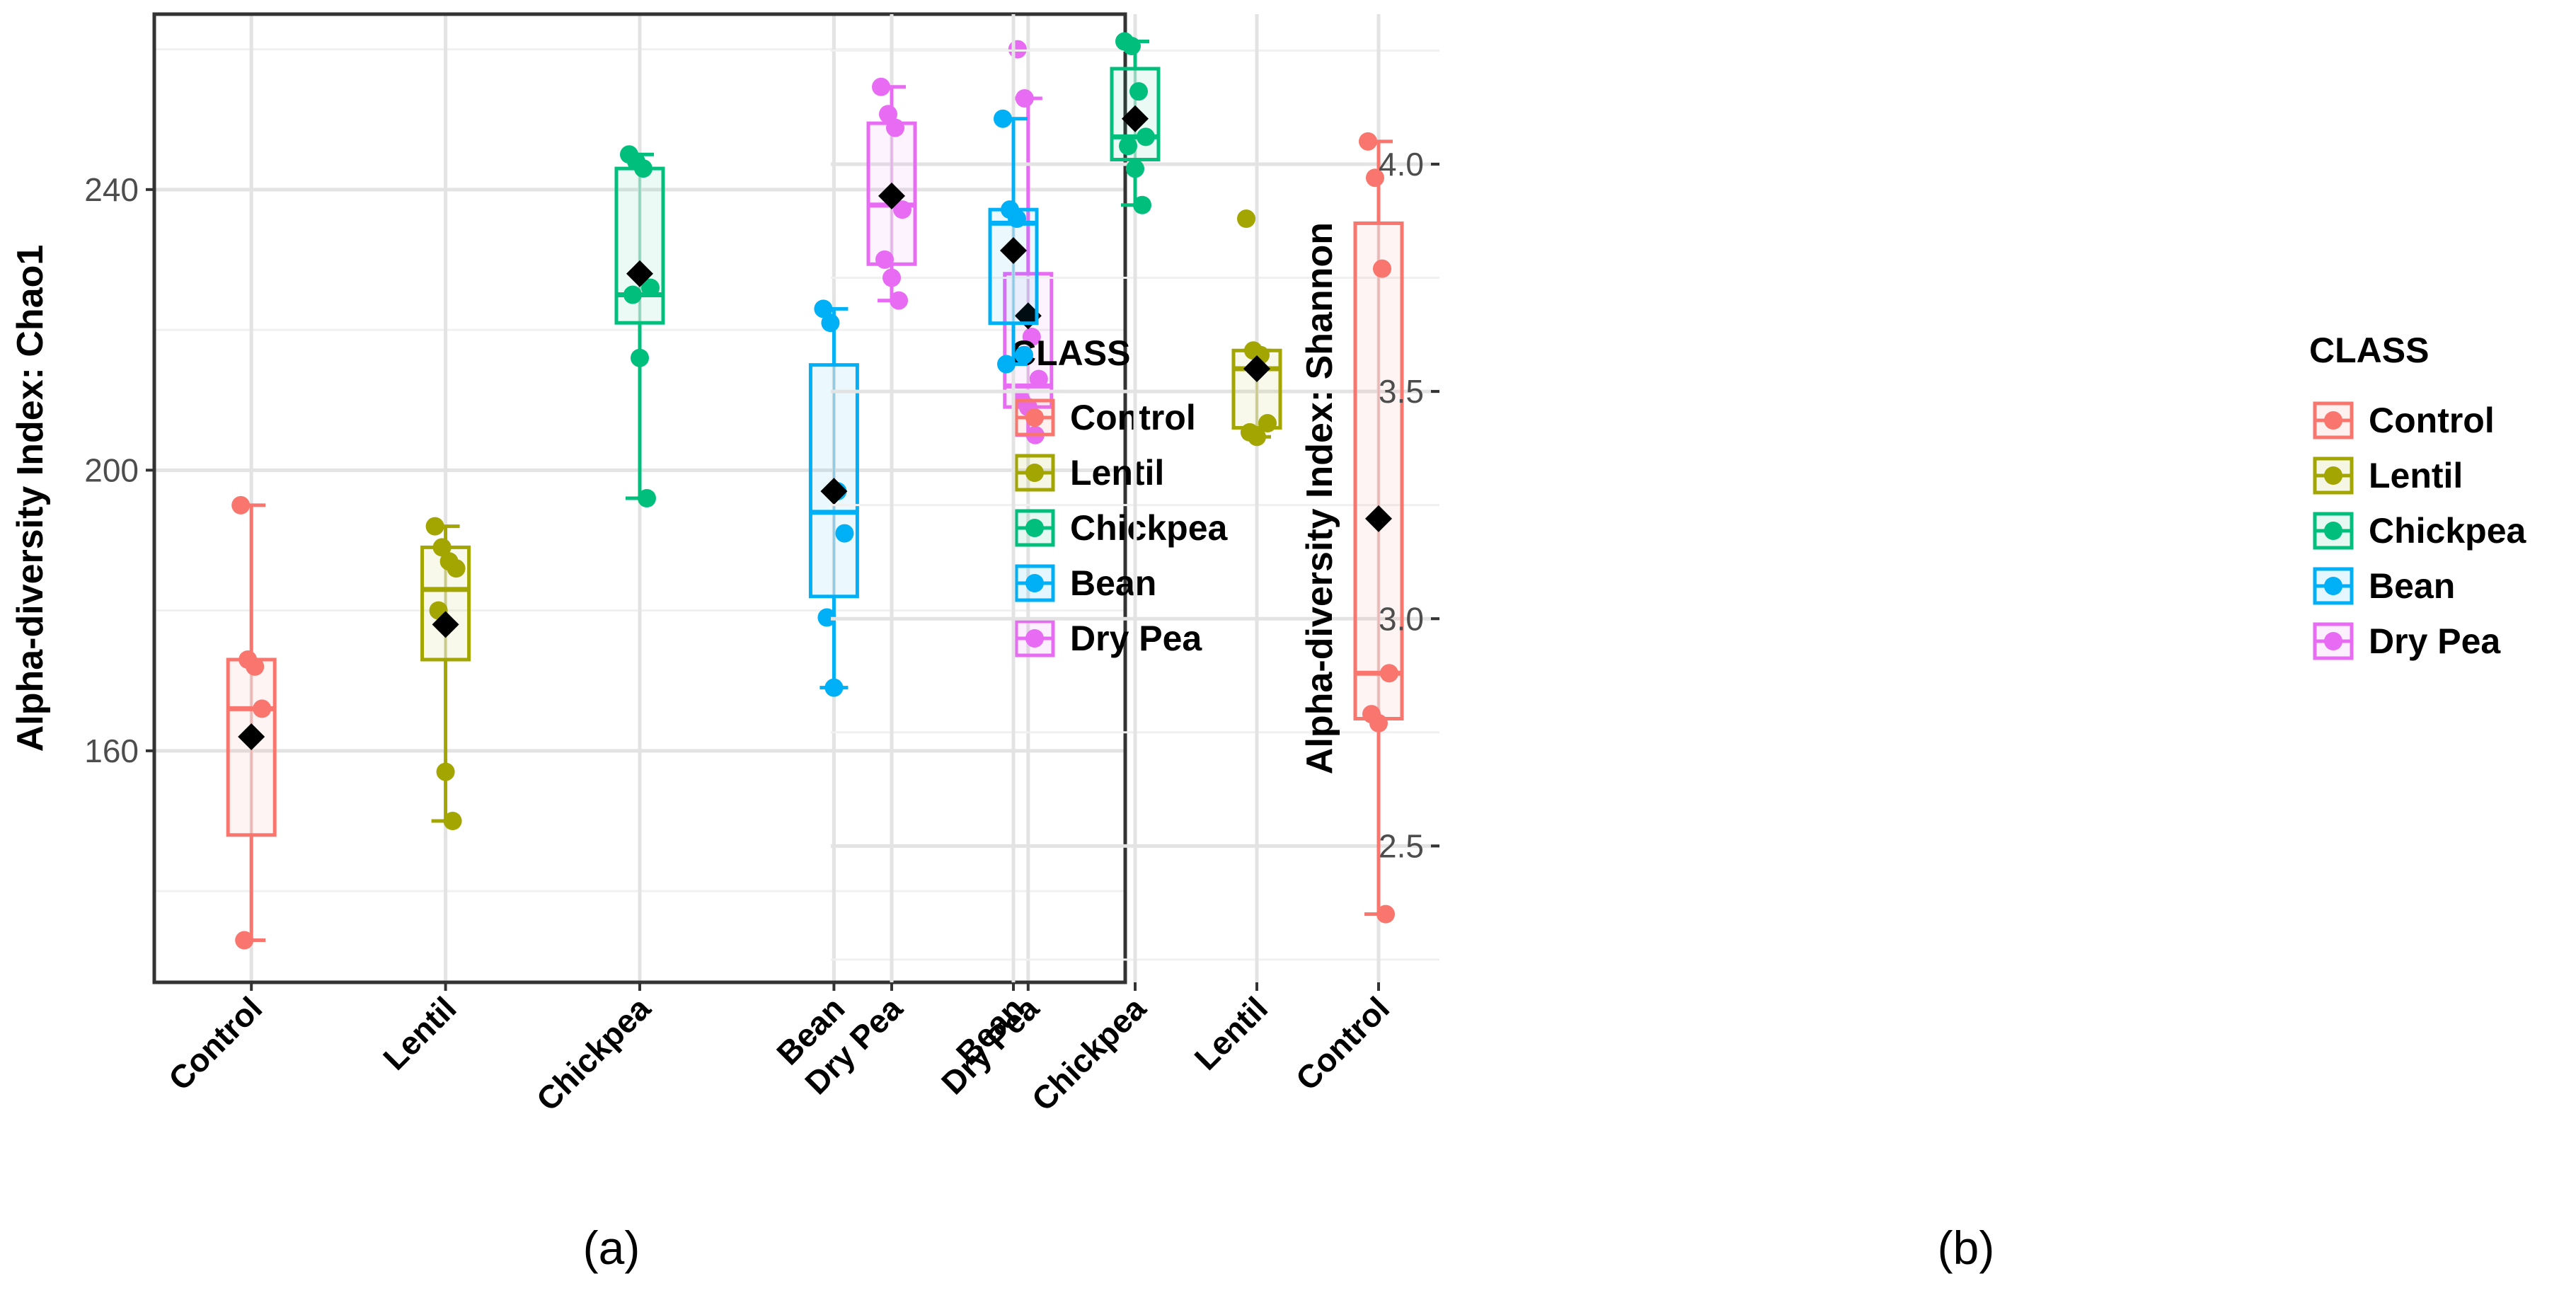 The image size is (2576, 1310). Describe the element at coordinates (2416, 475) in the screenshot. I see `legend-label: Lentil` at that location.